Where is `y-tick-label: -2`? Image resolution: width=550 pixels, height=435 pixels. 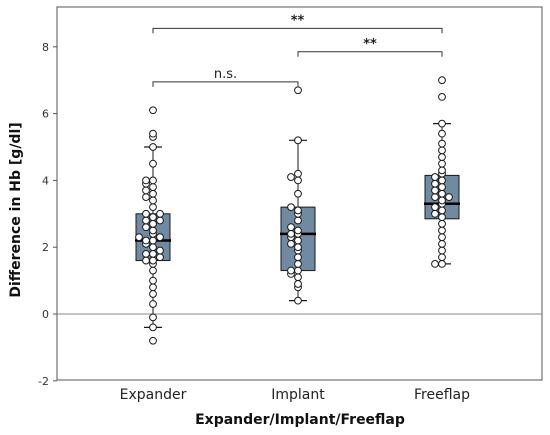 y-tick-label: -2 is located at coordinates (43, 381).